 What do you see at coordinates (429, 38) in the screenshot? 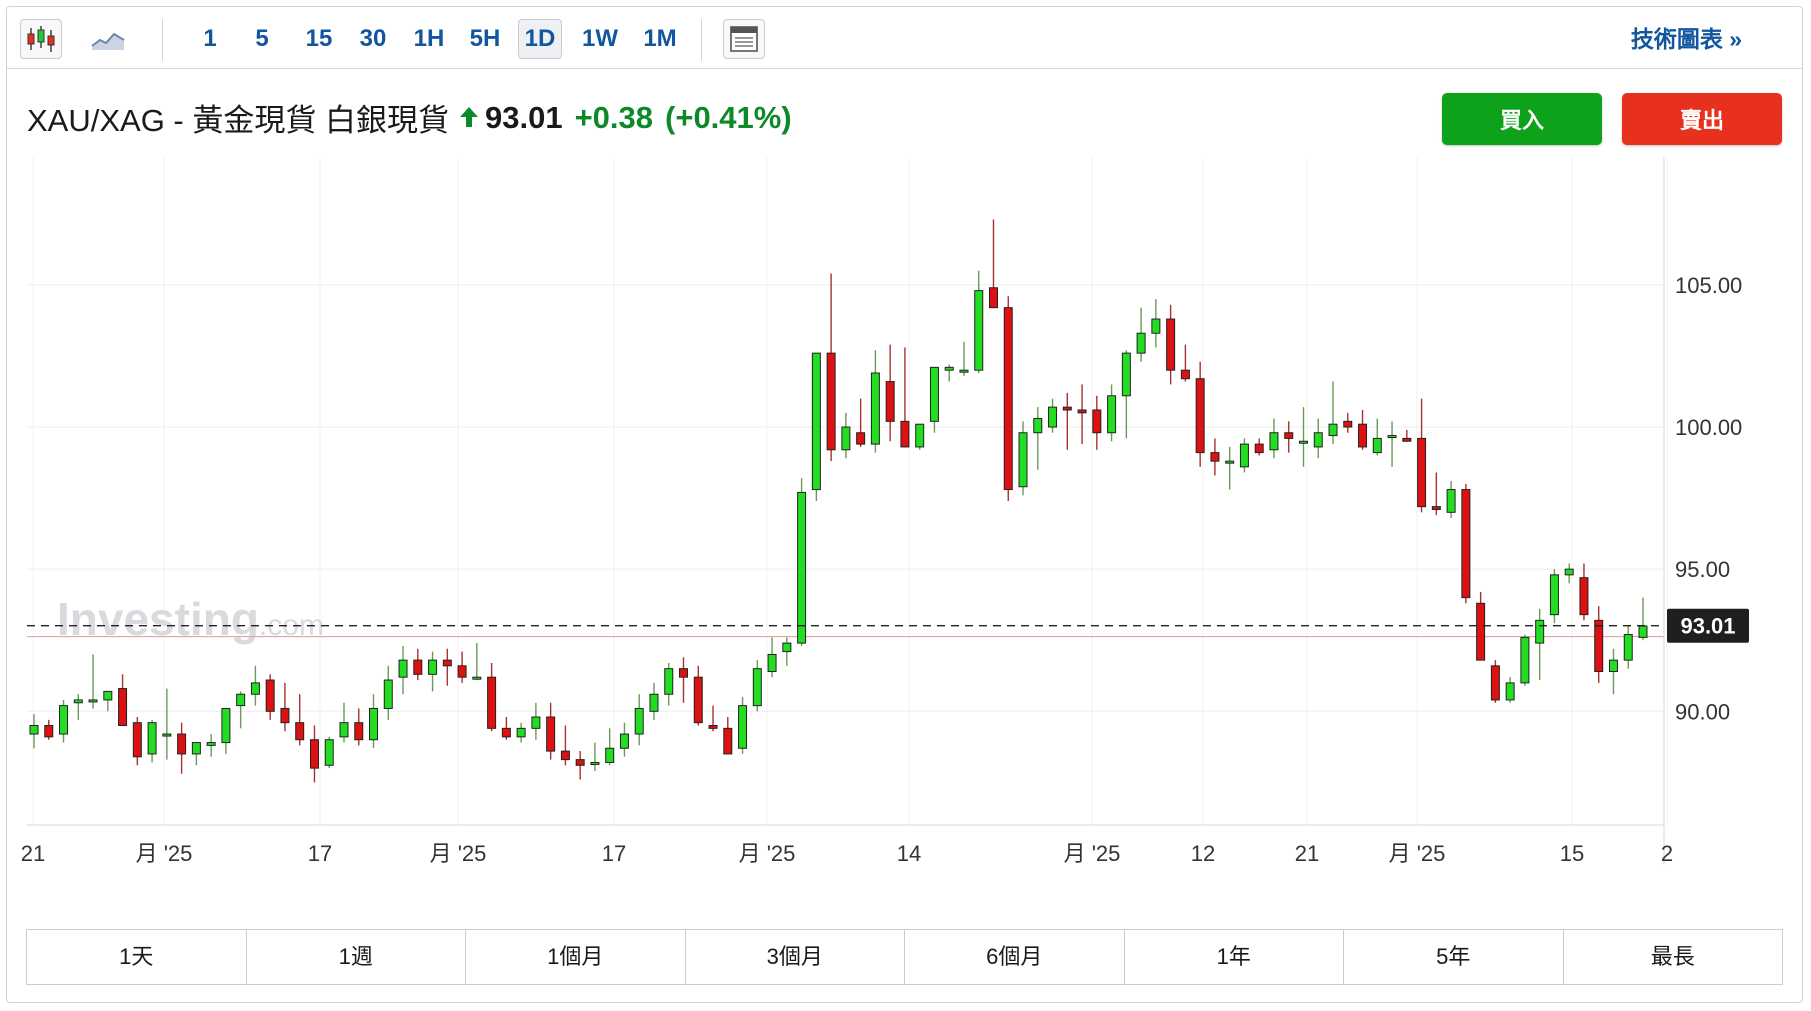
I see `timeframe-1h: 1H` at bounding box center [429, 38].